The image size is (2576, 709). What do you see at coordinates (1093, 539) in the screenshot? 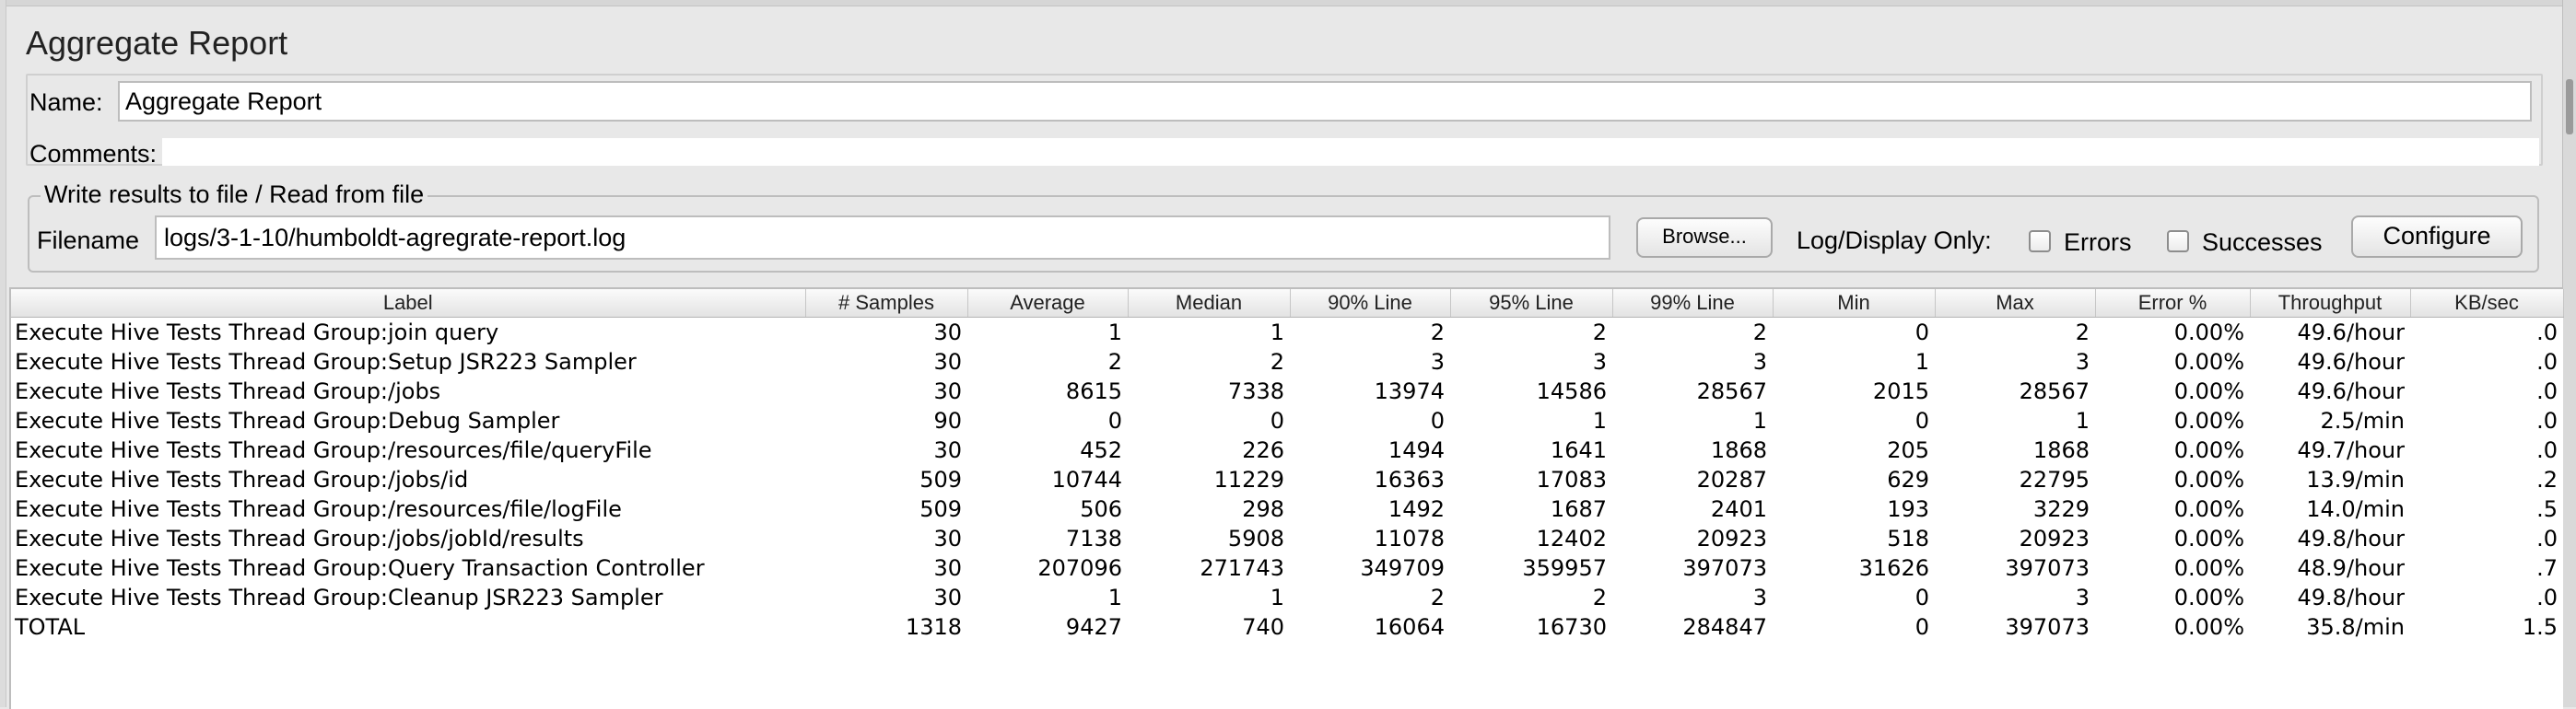
I see `table-cell: 7138` at bounding box center [1093, 539].